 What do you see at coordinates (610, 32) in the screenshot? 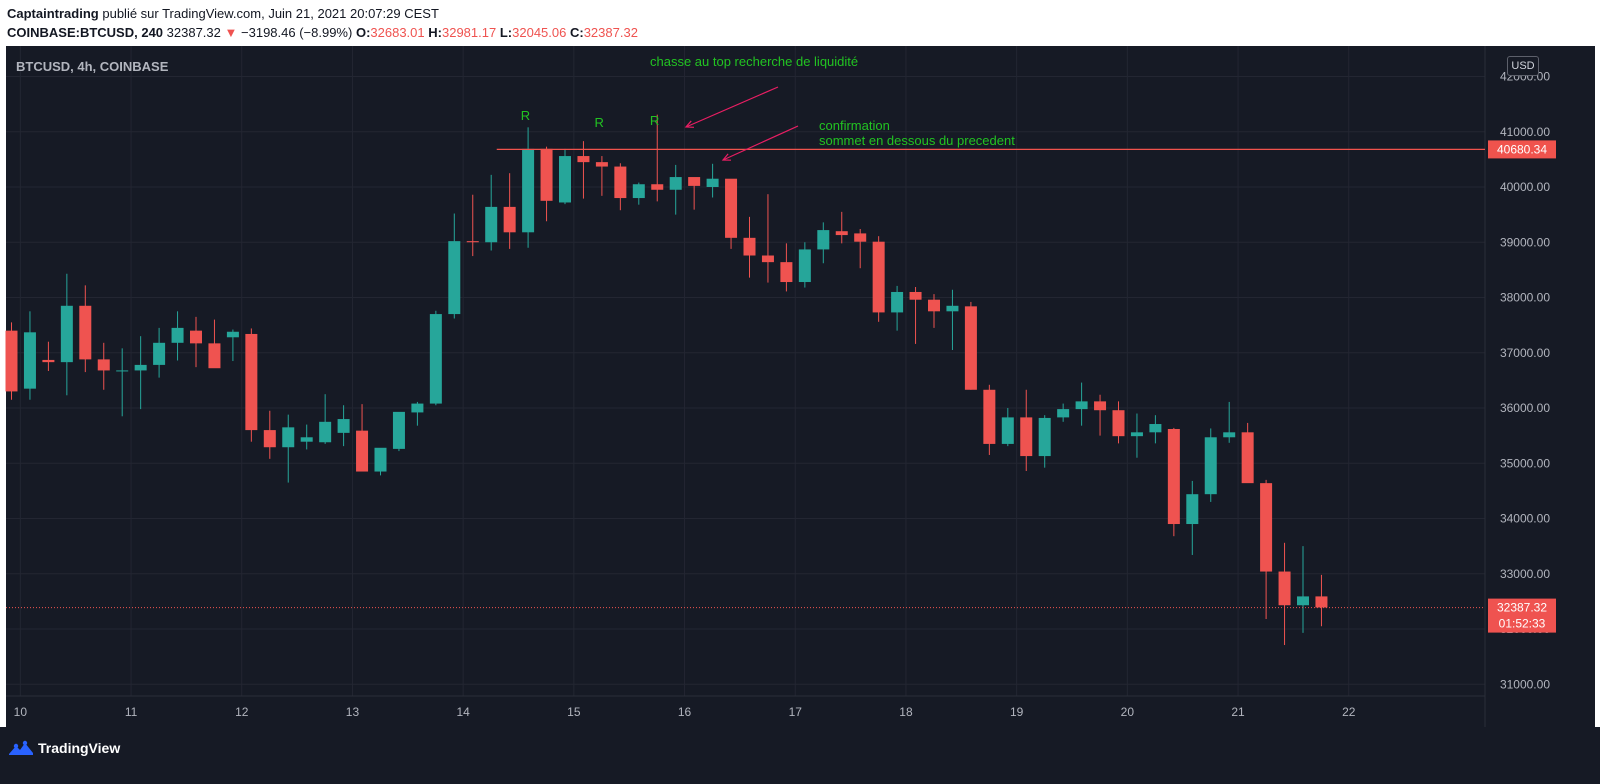
I see `close-value: 32387.32` at bounding box center [610, 32].